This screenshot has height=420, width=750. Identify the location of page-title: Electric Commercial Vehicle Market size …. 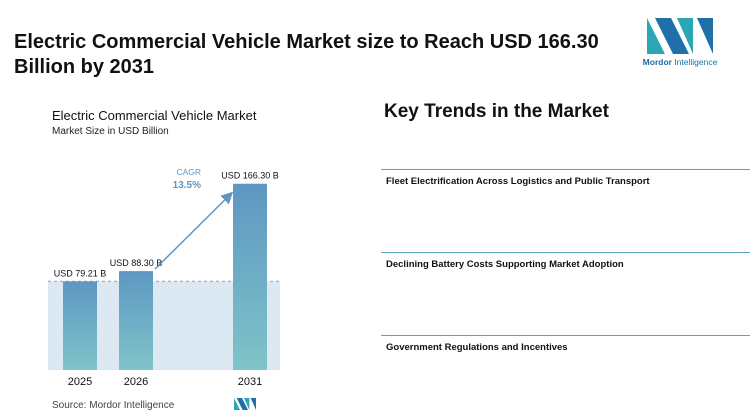
(306, 54).